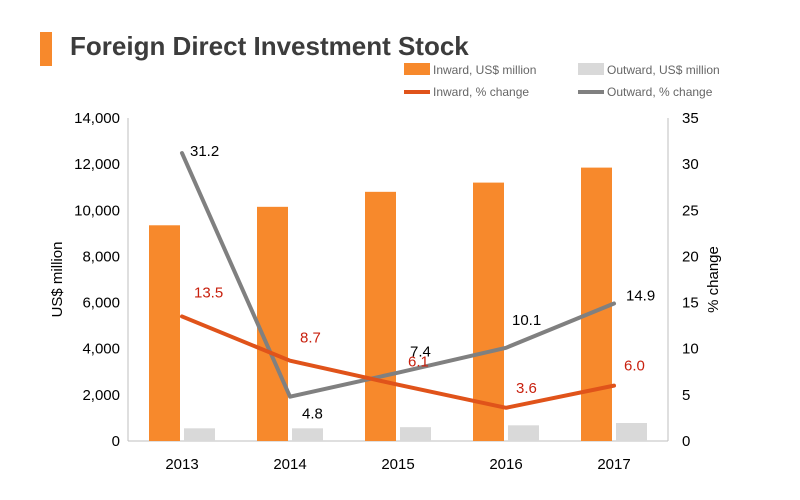 Image resolution: width=800 pixels, height=500 pixels. What do you see at coordinates (204, 151) in the screenshot?
I see `data-label-outward-pct: 31.2` at bounding box center [204, 151].